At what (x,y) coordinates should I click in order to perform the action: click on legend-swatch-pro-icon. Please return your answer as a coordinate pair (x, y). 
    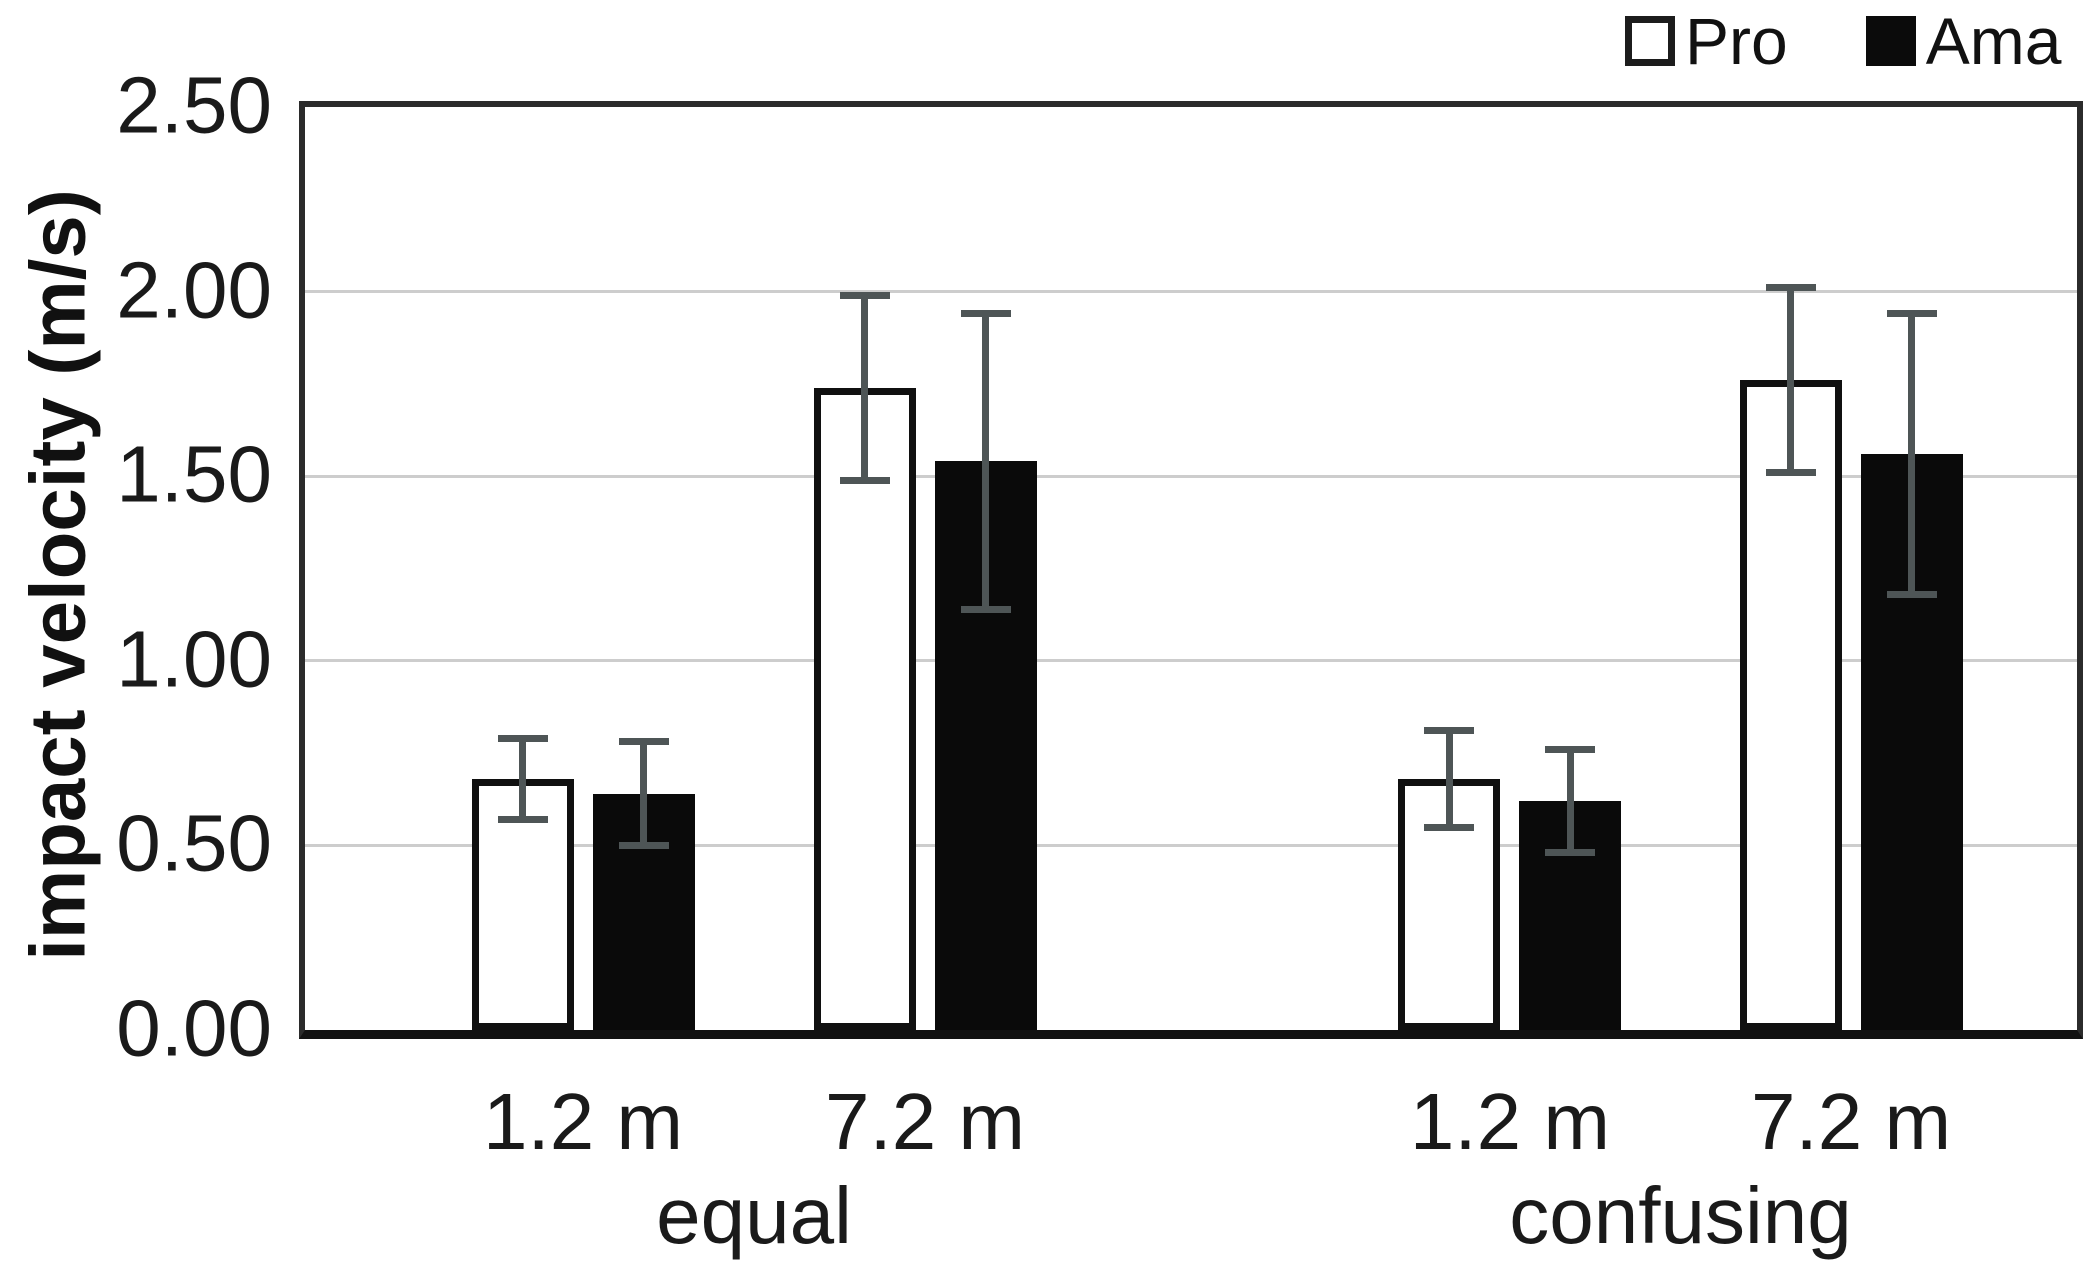
    Looking at the image, I should click on (1650, 41).